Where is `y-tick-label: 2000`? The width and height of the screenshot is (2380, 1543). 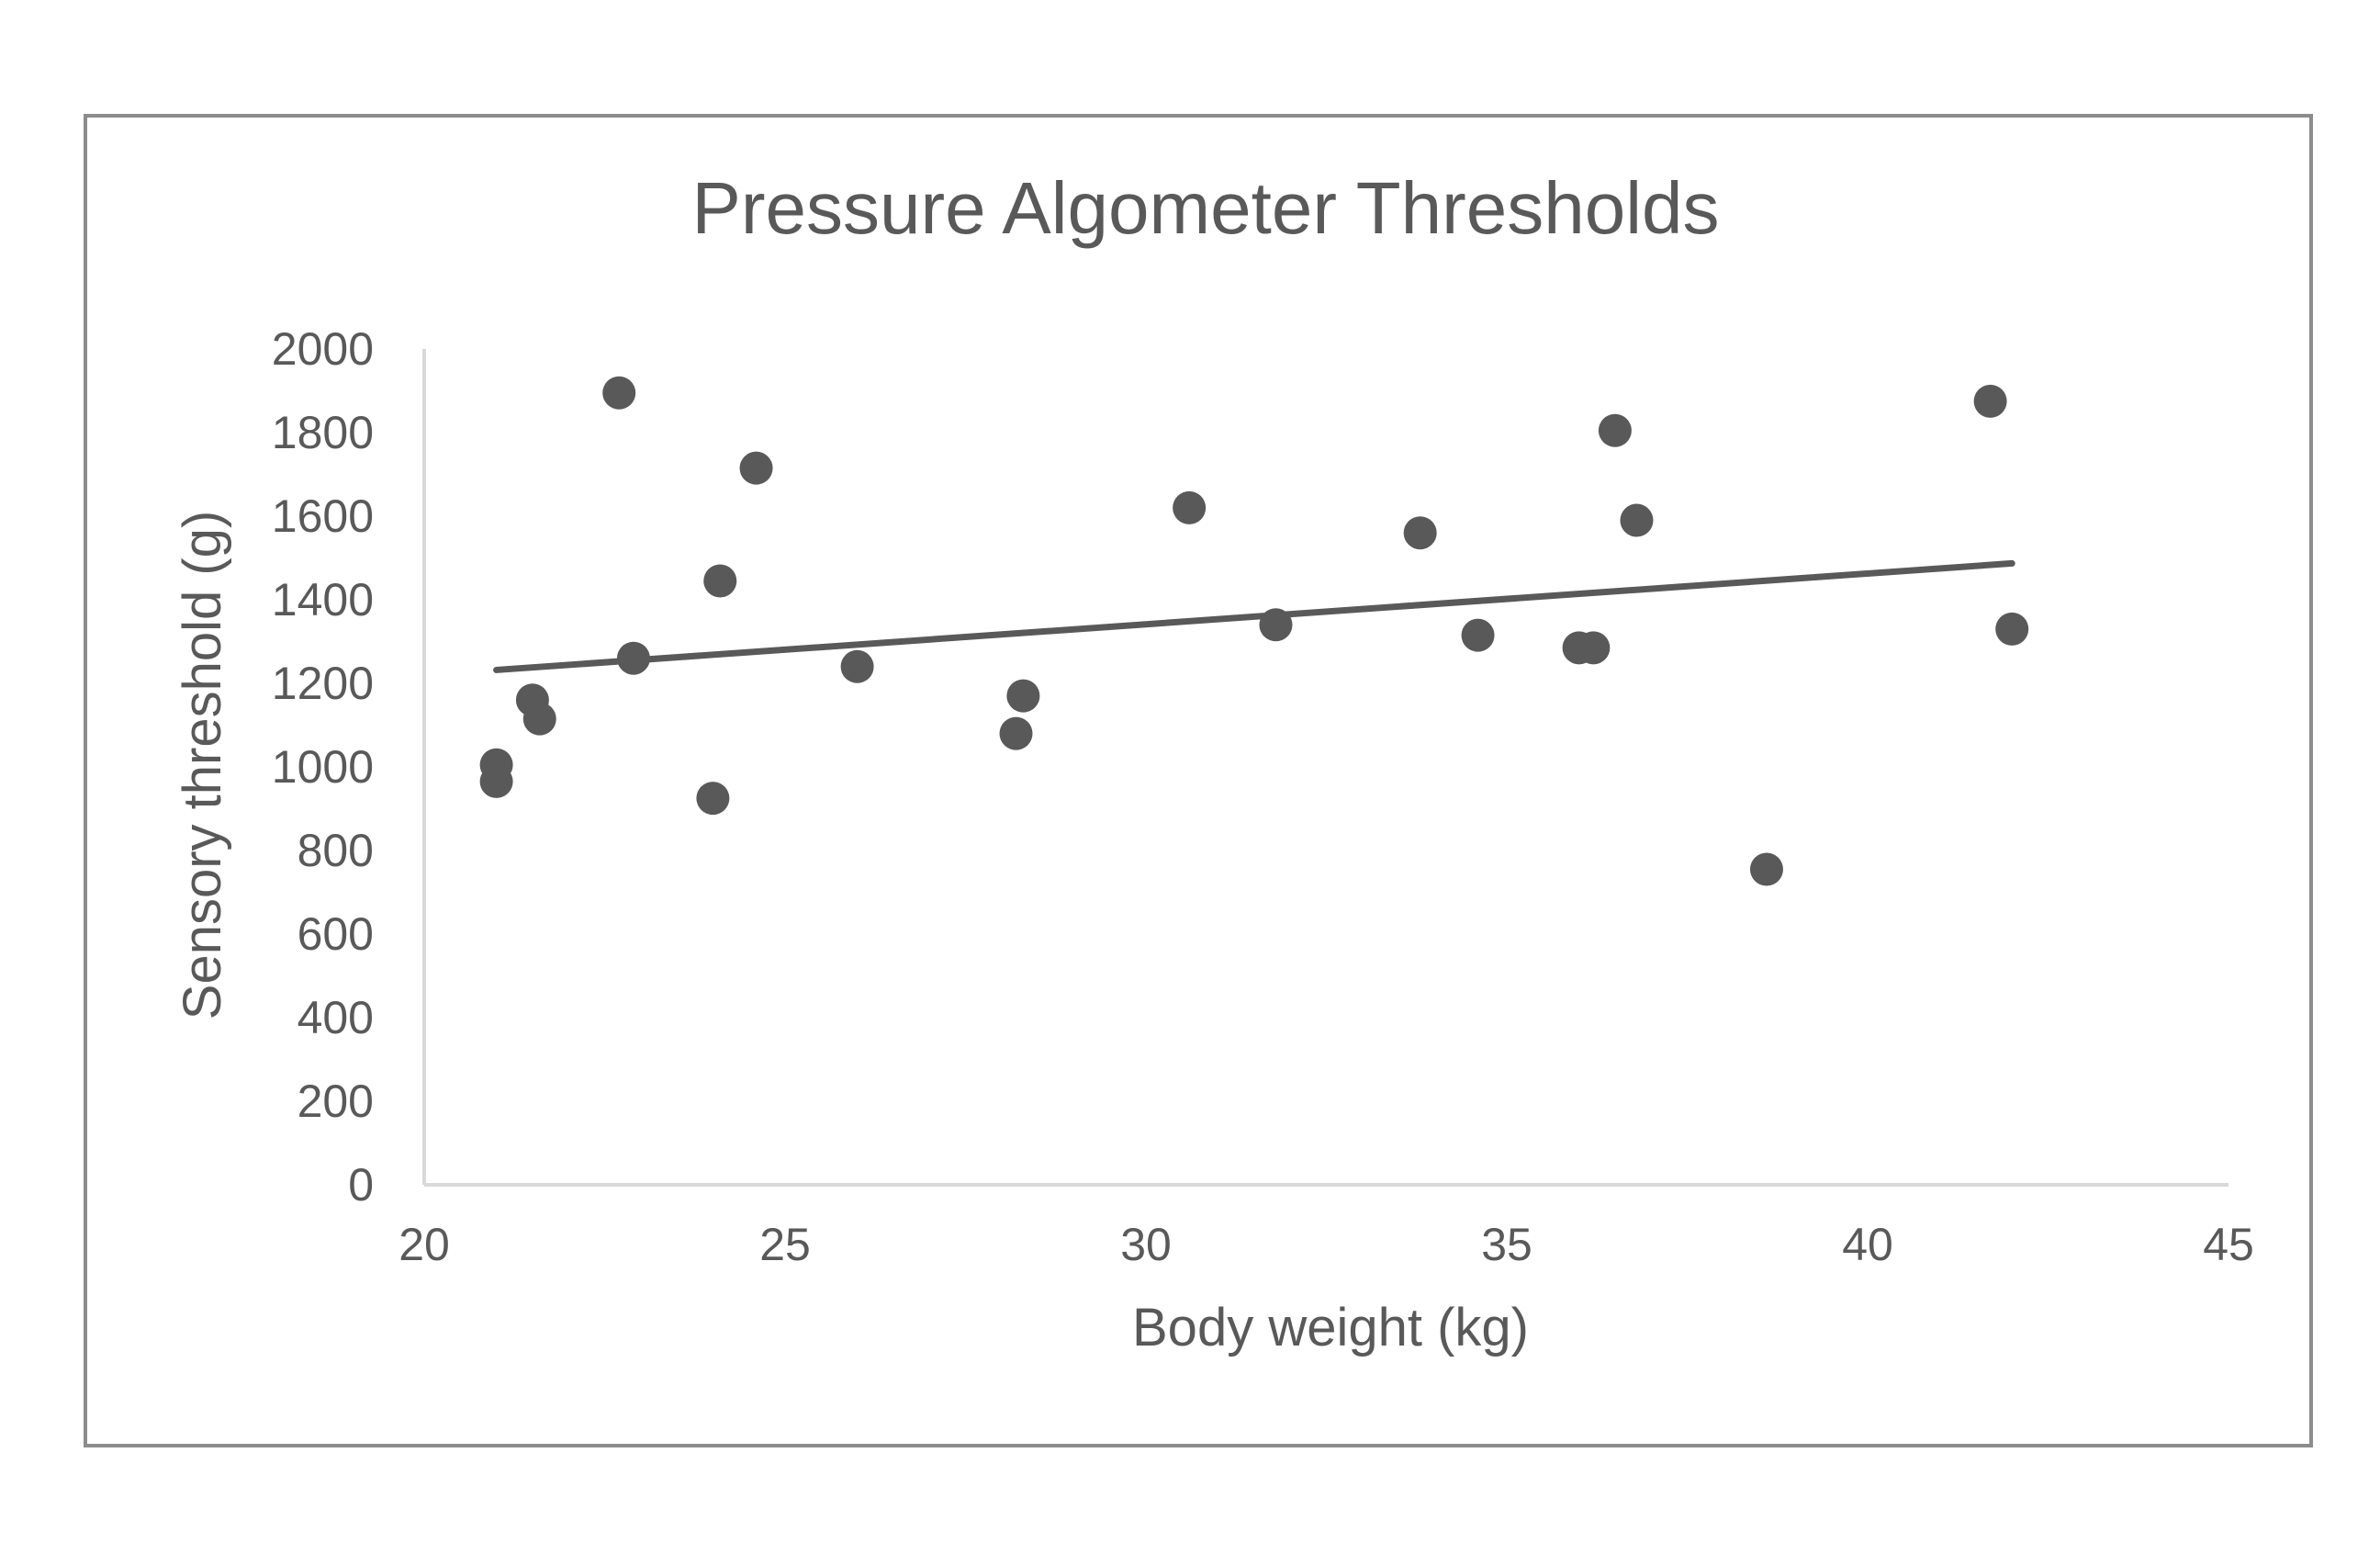
y-tick-label: 2000 is located at coordinates (323, 349).